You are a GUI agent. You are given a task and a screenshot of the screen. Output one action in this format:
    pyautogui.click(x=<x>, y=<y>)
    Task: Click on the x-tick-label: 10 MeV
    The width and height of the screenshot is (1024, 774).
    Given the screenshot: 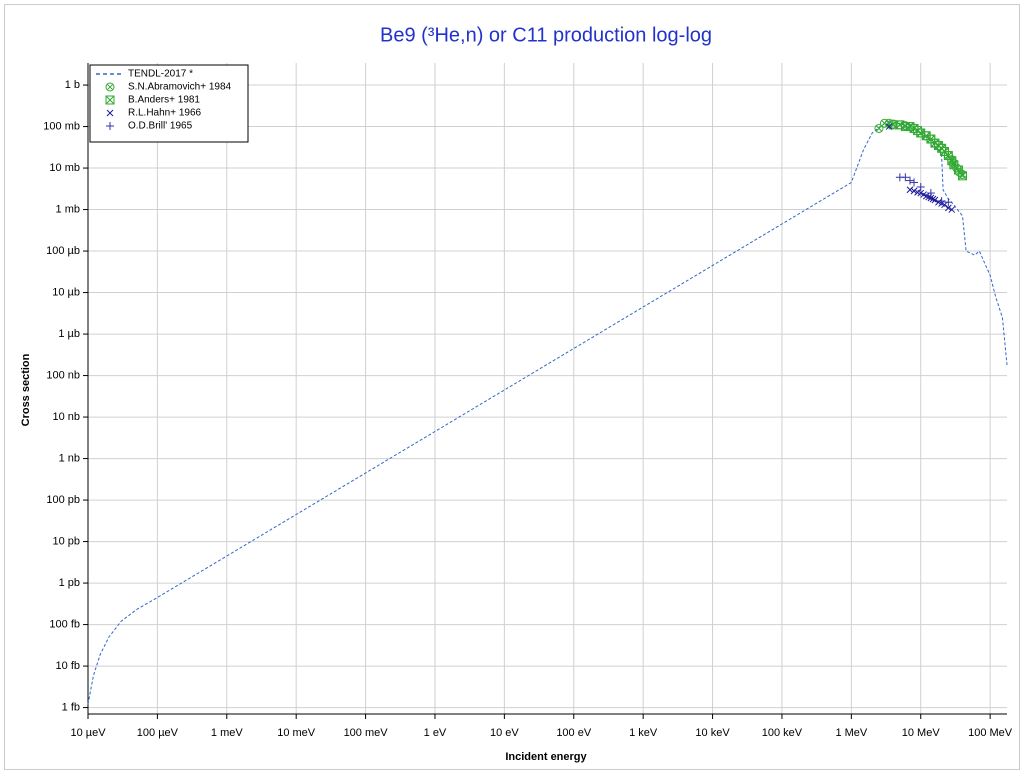 What is the action you would take?
    pyautogui.click(x=921, y=733)
    